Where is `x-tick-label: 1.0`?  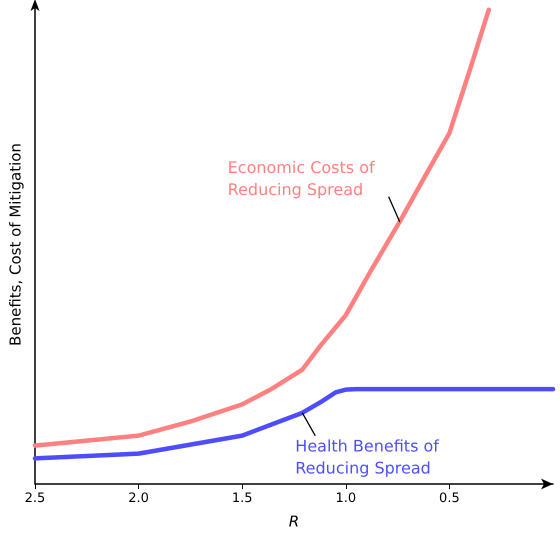 x-tick-label: 1.0 is located at coordinates (345, 498).